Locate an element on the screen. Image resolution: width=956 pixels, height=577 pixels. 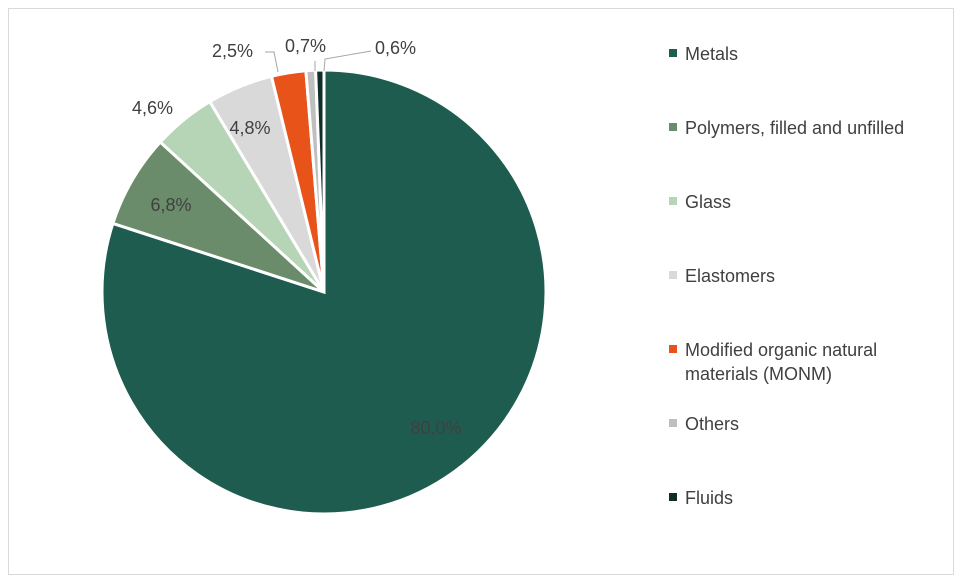
legend-item: Modified organic natural materials (MONM) is located at coordinates (812, 362).